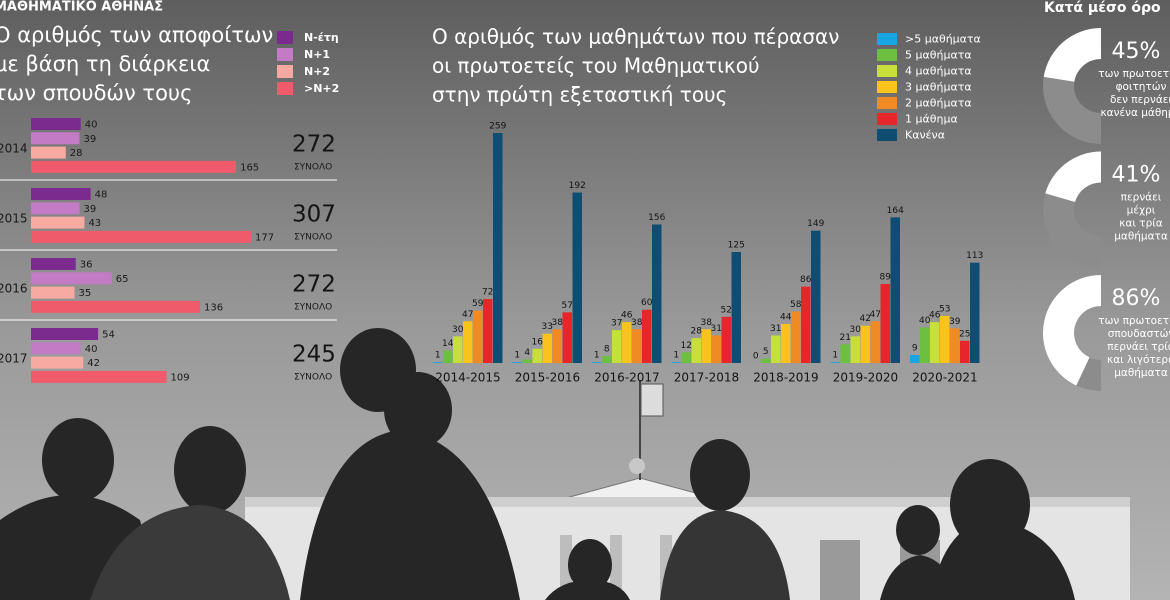  What do you see at coordinates (14, 149) in the screenshot?
I see `y-tick-label: 2014` at bounding box center [14, 149].